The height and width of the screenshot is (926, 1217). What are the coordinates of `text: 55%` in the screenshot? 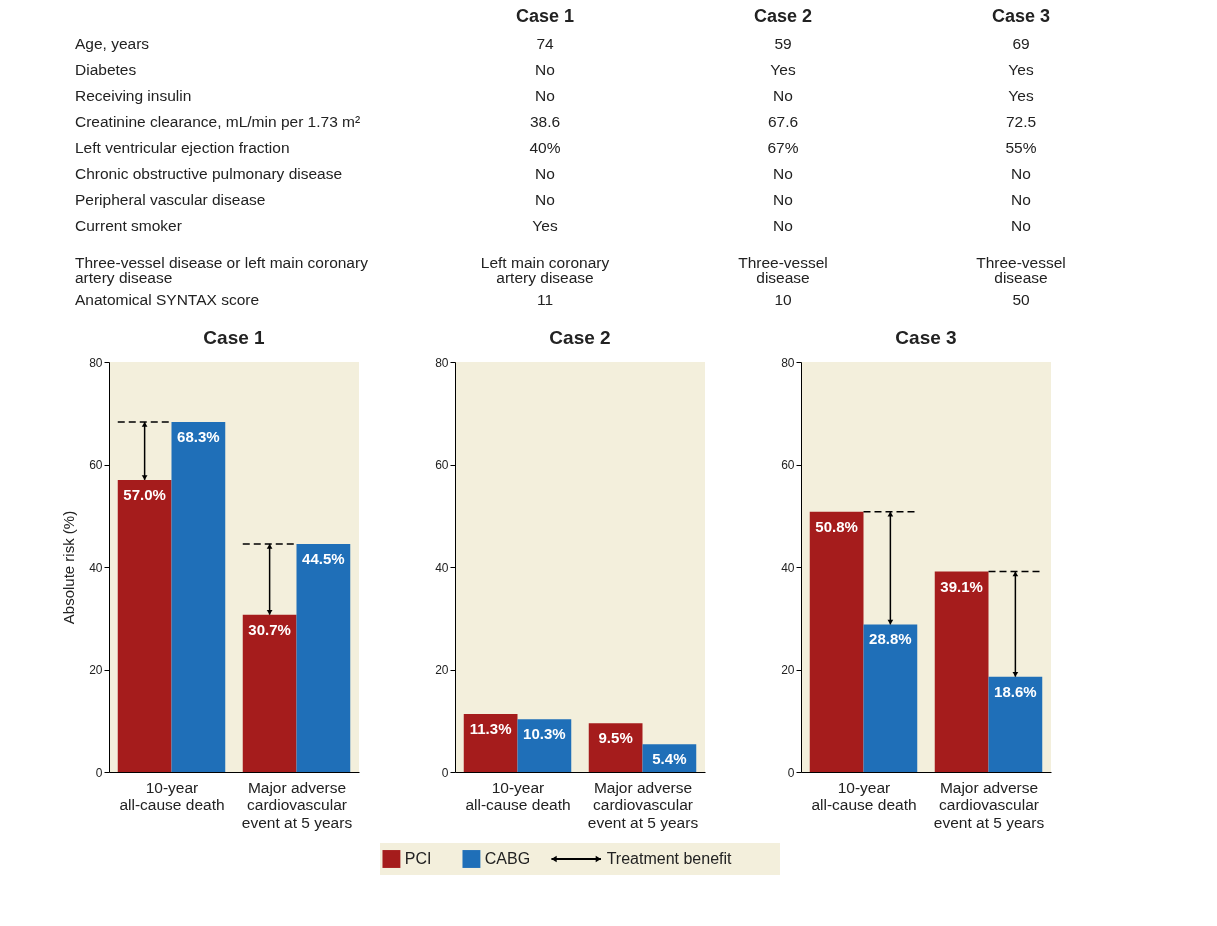 It's located at (1021, 147).